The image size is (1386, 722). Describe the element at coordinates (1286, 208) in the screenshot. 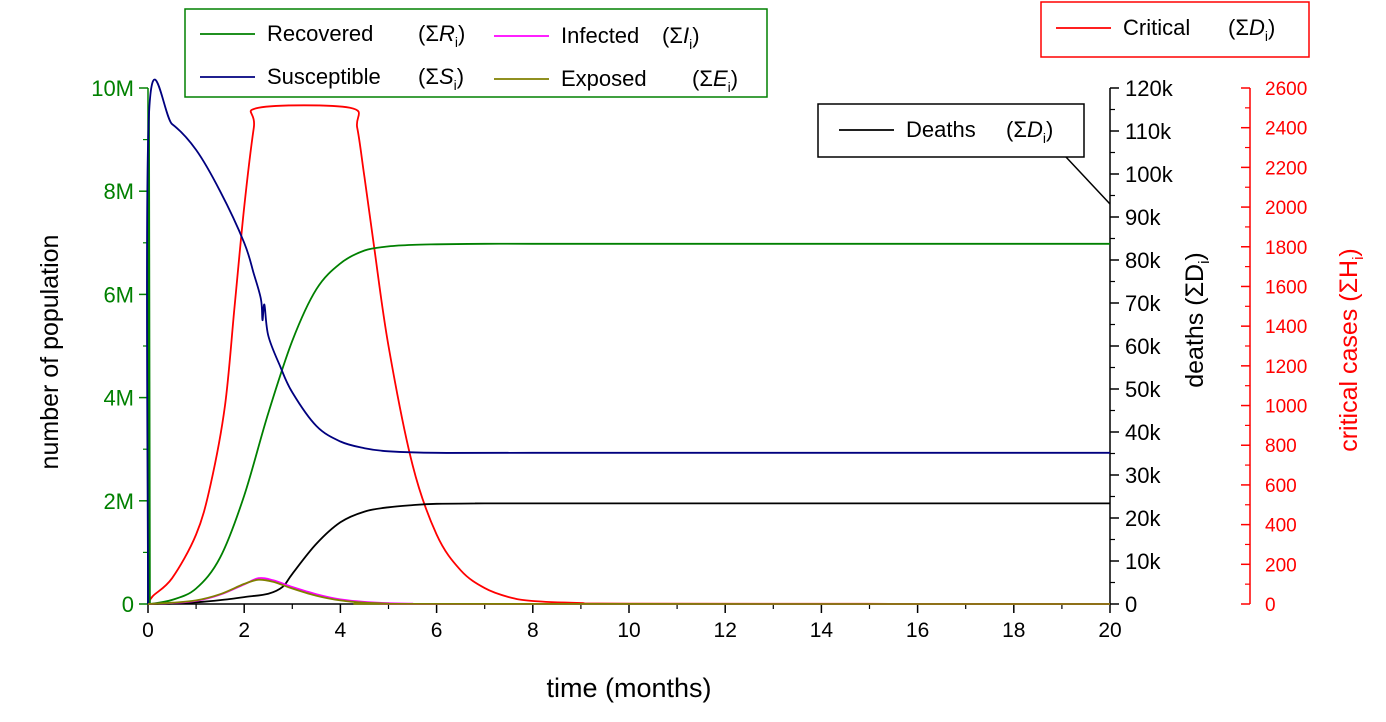

I see `critical-tick-label: 2000` at that location.